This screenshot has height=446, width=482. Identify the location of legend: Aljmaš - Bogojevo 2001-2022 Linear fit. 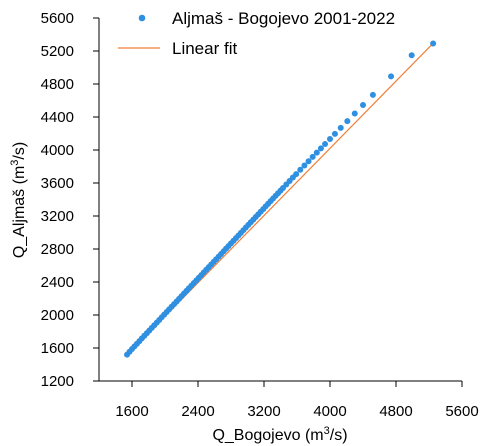
(256, 33).